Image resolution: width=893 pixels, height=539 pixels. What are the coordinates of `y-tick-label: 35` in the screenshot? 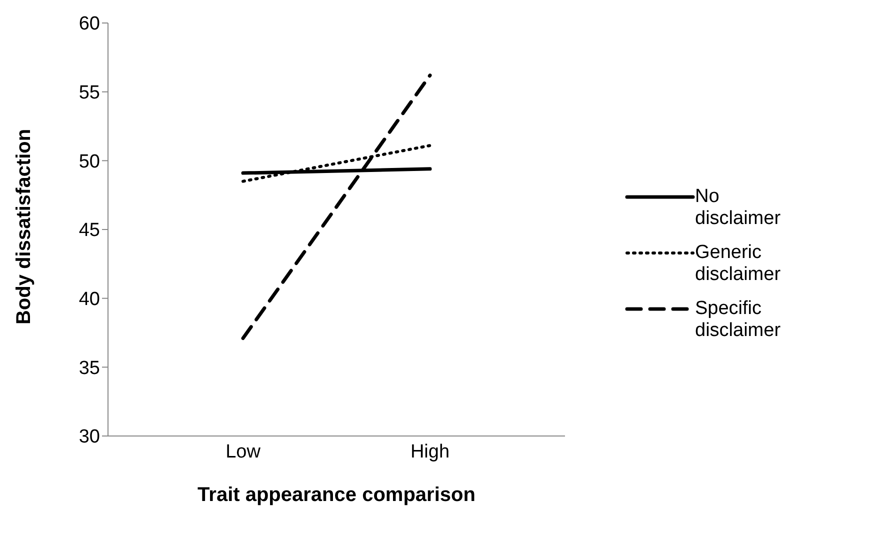 It's located at (89, 368).